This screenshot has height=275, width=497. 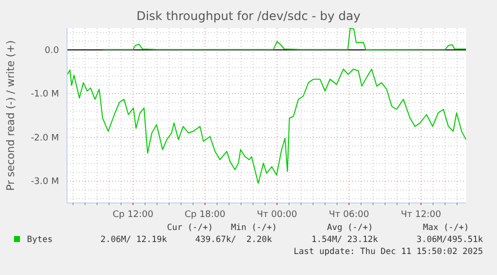 What do you see at coordinates (277, 215) in the screenshot?
I see `x-tick-label: Чт 00:00` at bounding box center [277, 215].